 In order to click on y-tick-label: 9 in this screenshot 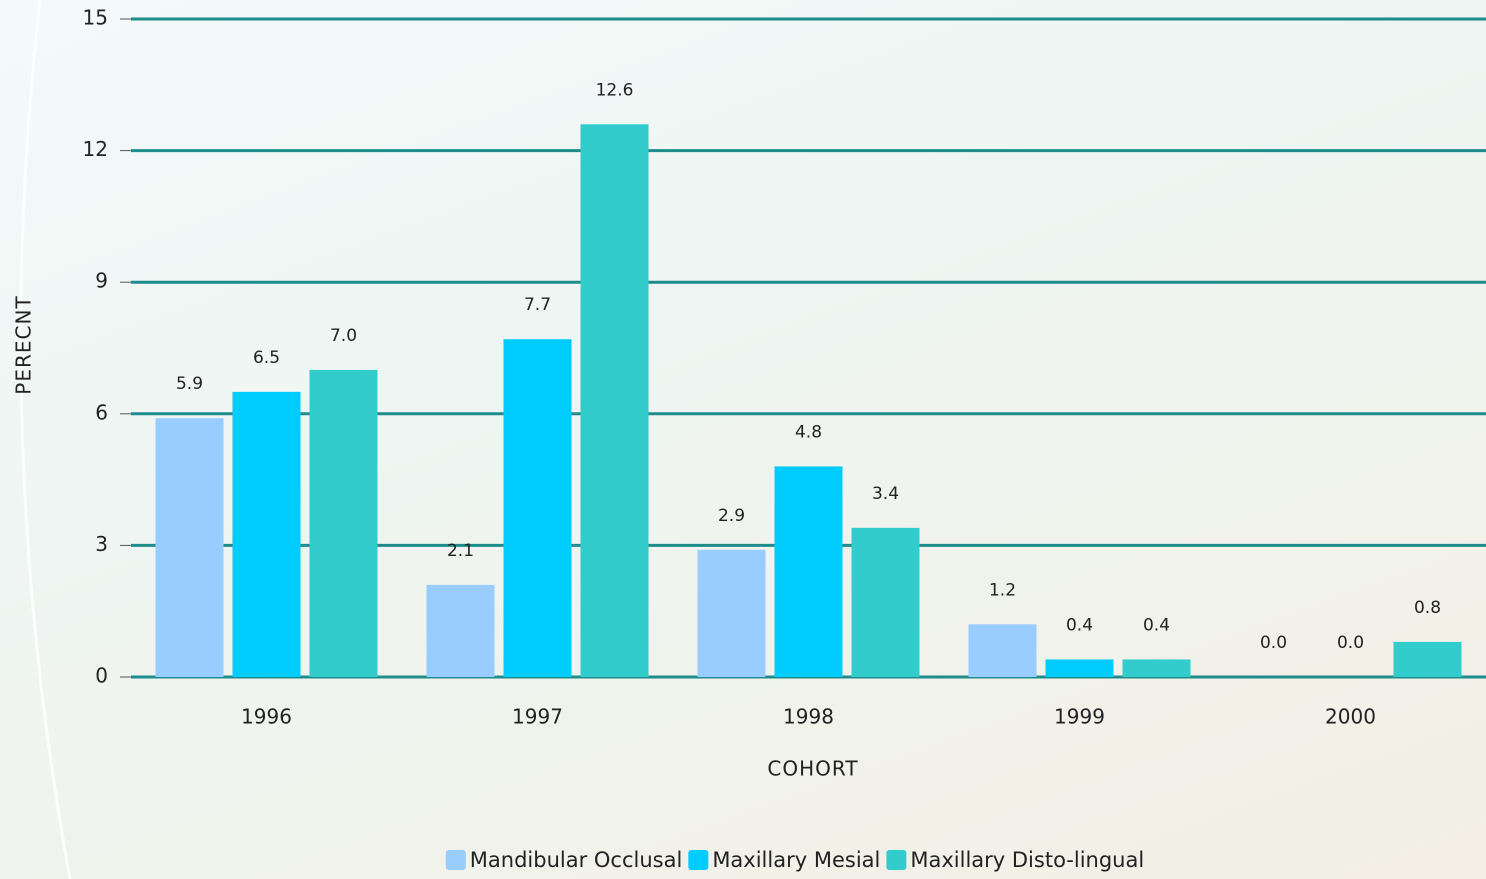, I will do `click(101, 281)`.